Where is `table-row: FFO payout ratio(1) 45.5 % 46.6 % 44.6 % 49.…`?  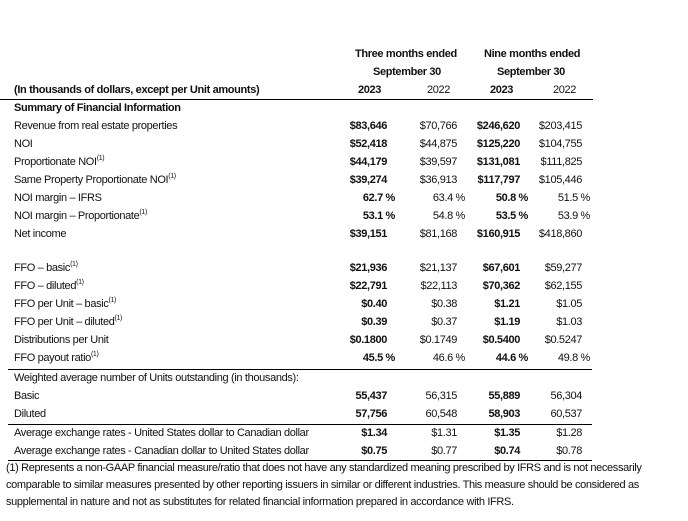 table-row: FFO payout ratio(1) 45.5 % 46.6 % 44.6 % 49.… is located at coordinates (300, 360).